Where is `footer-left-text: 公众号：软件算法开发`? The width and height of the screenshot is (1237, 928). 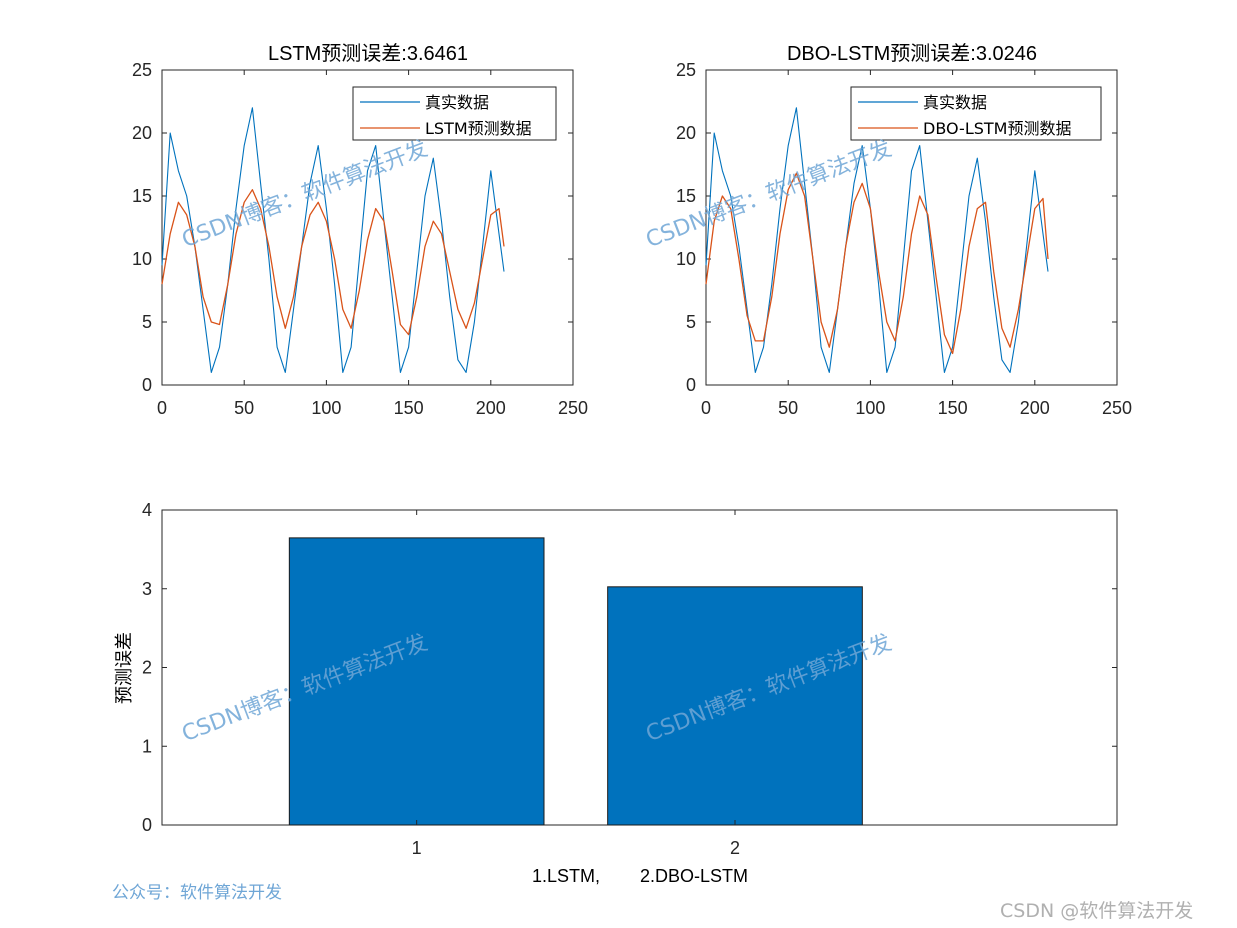
footer-left-text: 公众号：软件算法开发 is located at coordinates (197, 893).